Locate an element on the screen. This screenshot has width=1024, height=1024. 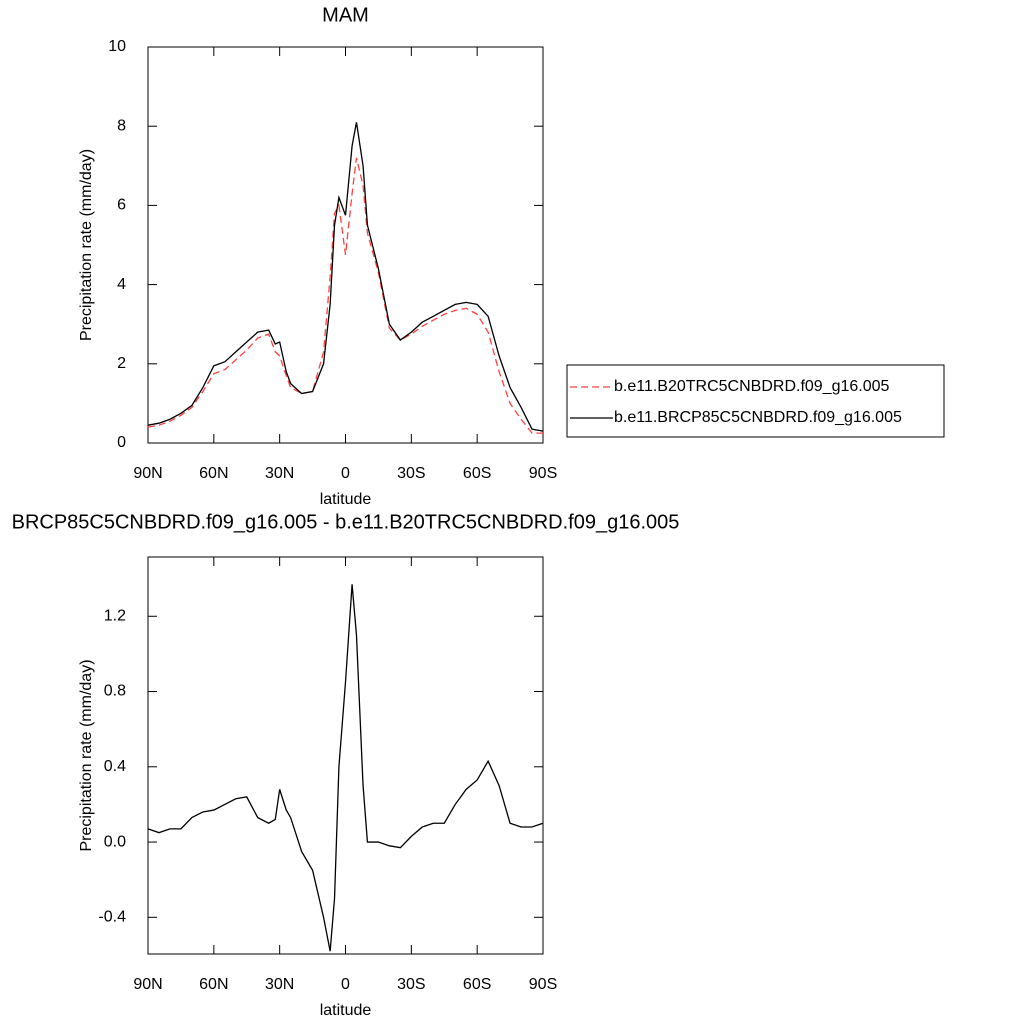
y-tick-label: 6 is located at coordinates (121, 205).